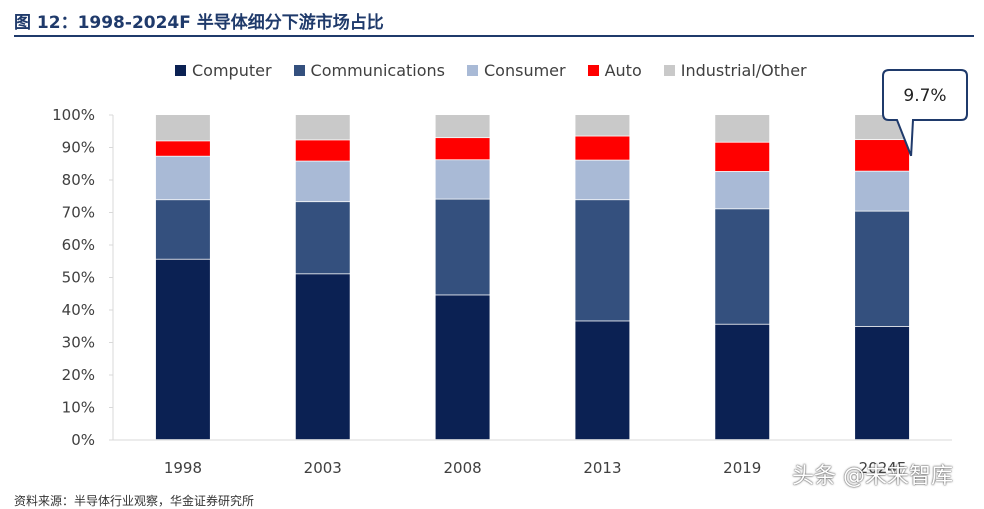  I want to click on legend-label-communications: Communications, so click(377, 70).